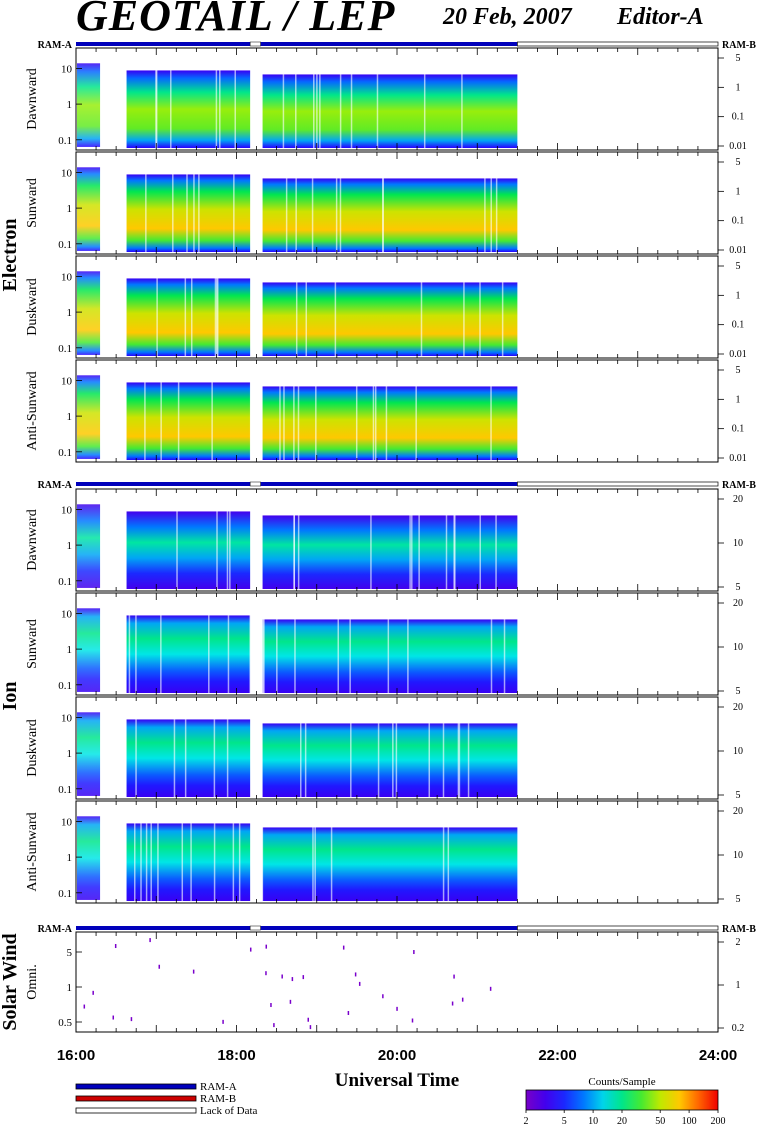 This screenshot has height=1128, width=762. I want to click on colorbar-tick-label: 200, so click(718, 1121).